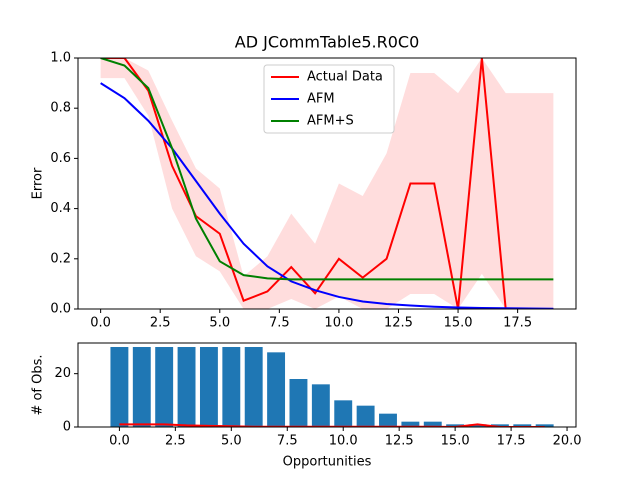 The width and height of the screenshot is (640, 480). Describe the element at coordinates (60, 309) in the screenshot. I see `y-tick-label: 0.0` at that location.